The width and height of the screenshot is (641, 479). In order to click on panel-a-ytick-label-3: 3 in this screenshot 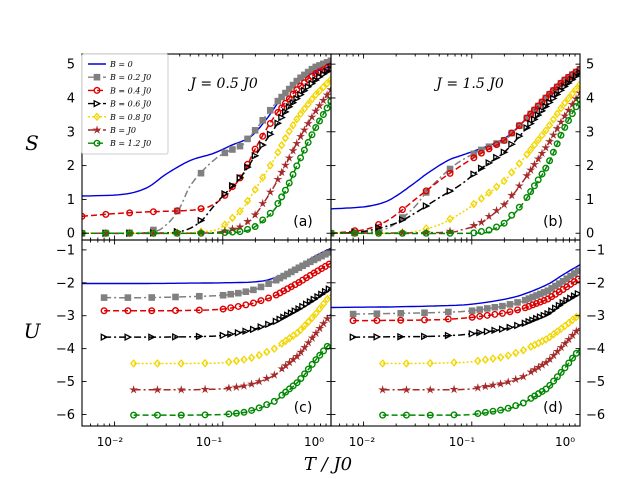, I will do `click(71, 132)`.